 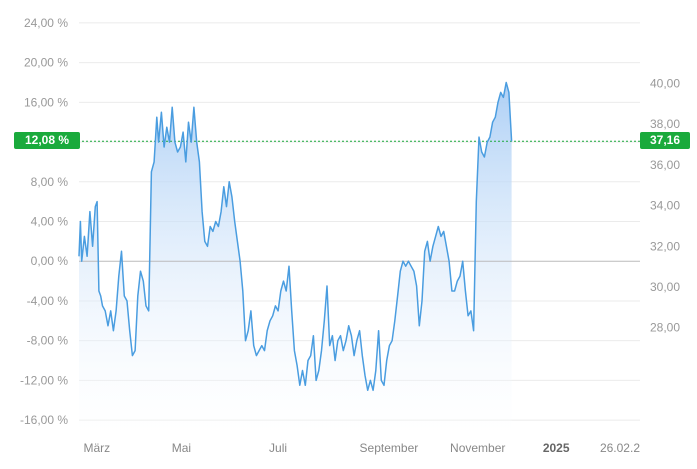 What do you see at coordinates (665, 83) in the screenshot?
I see `right-tick-label: 40,00` at bounding box center [665, 83].